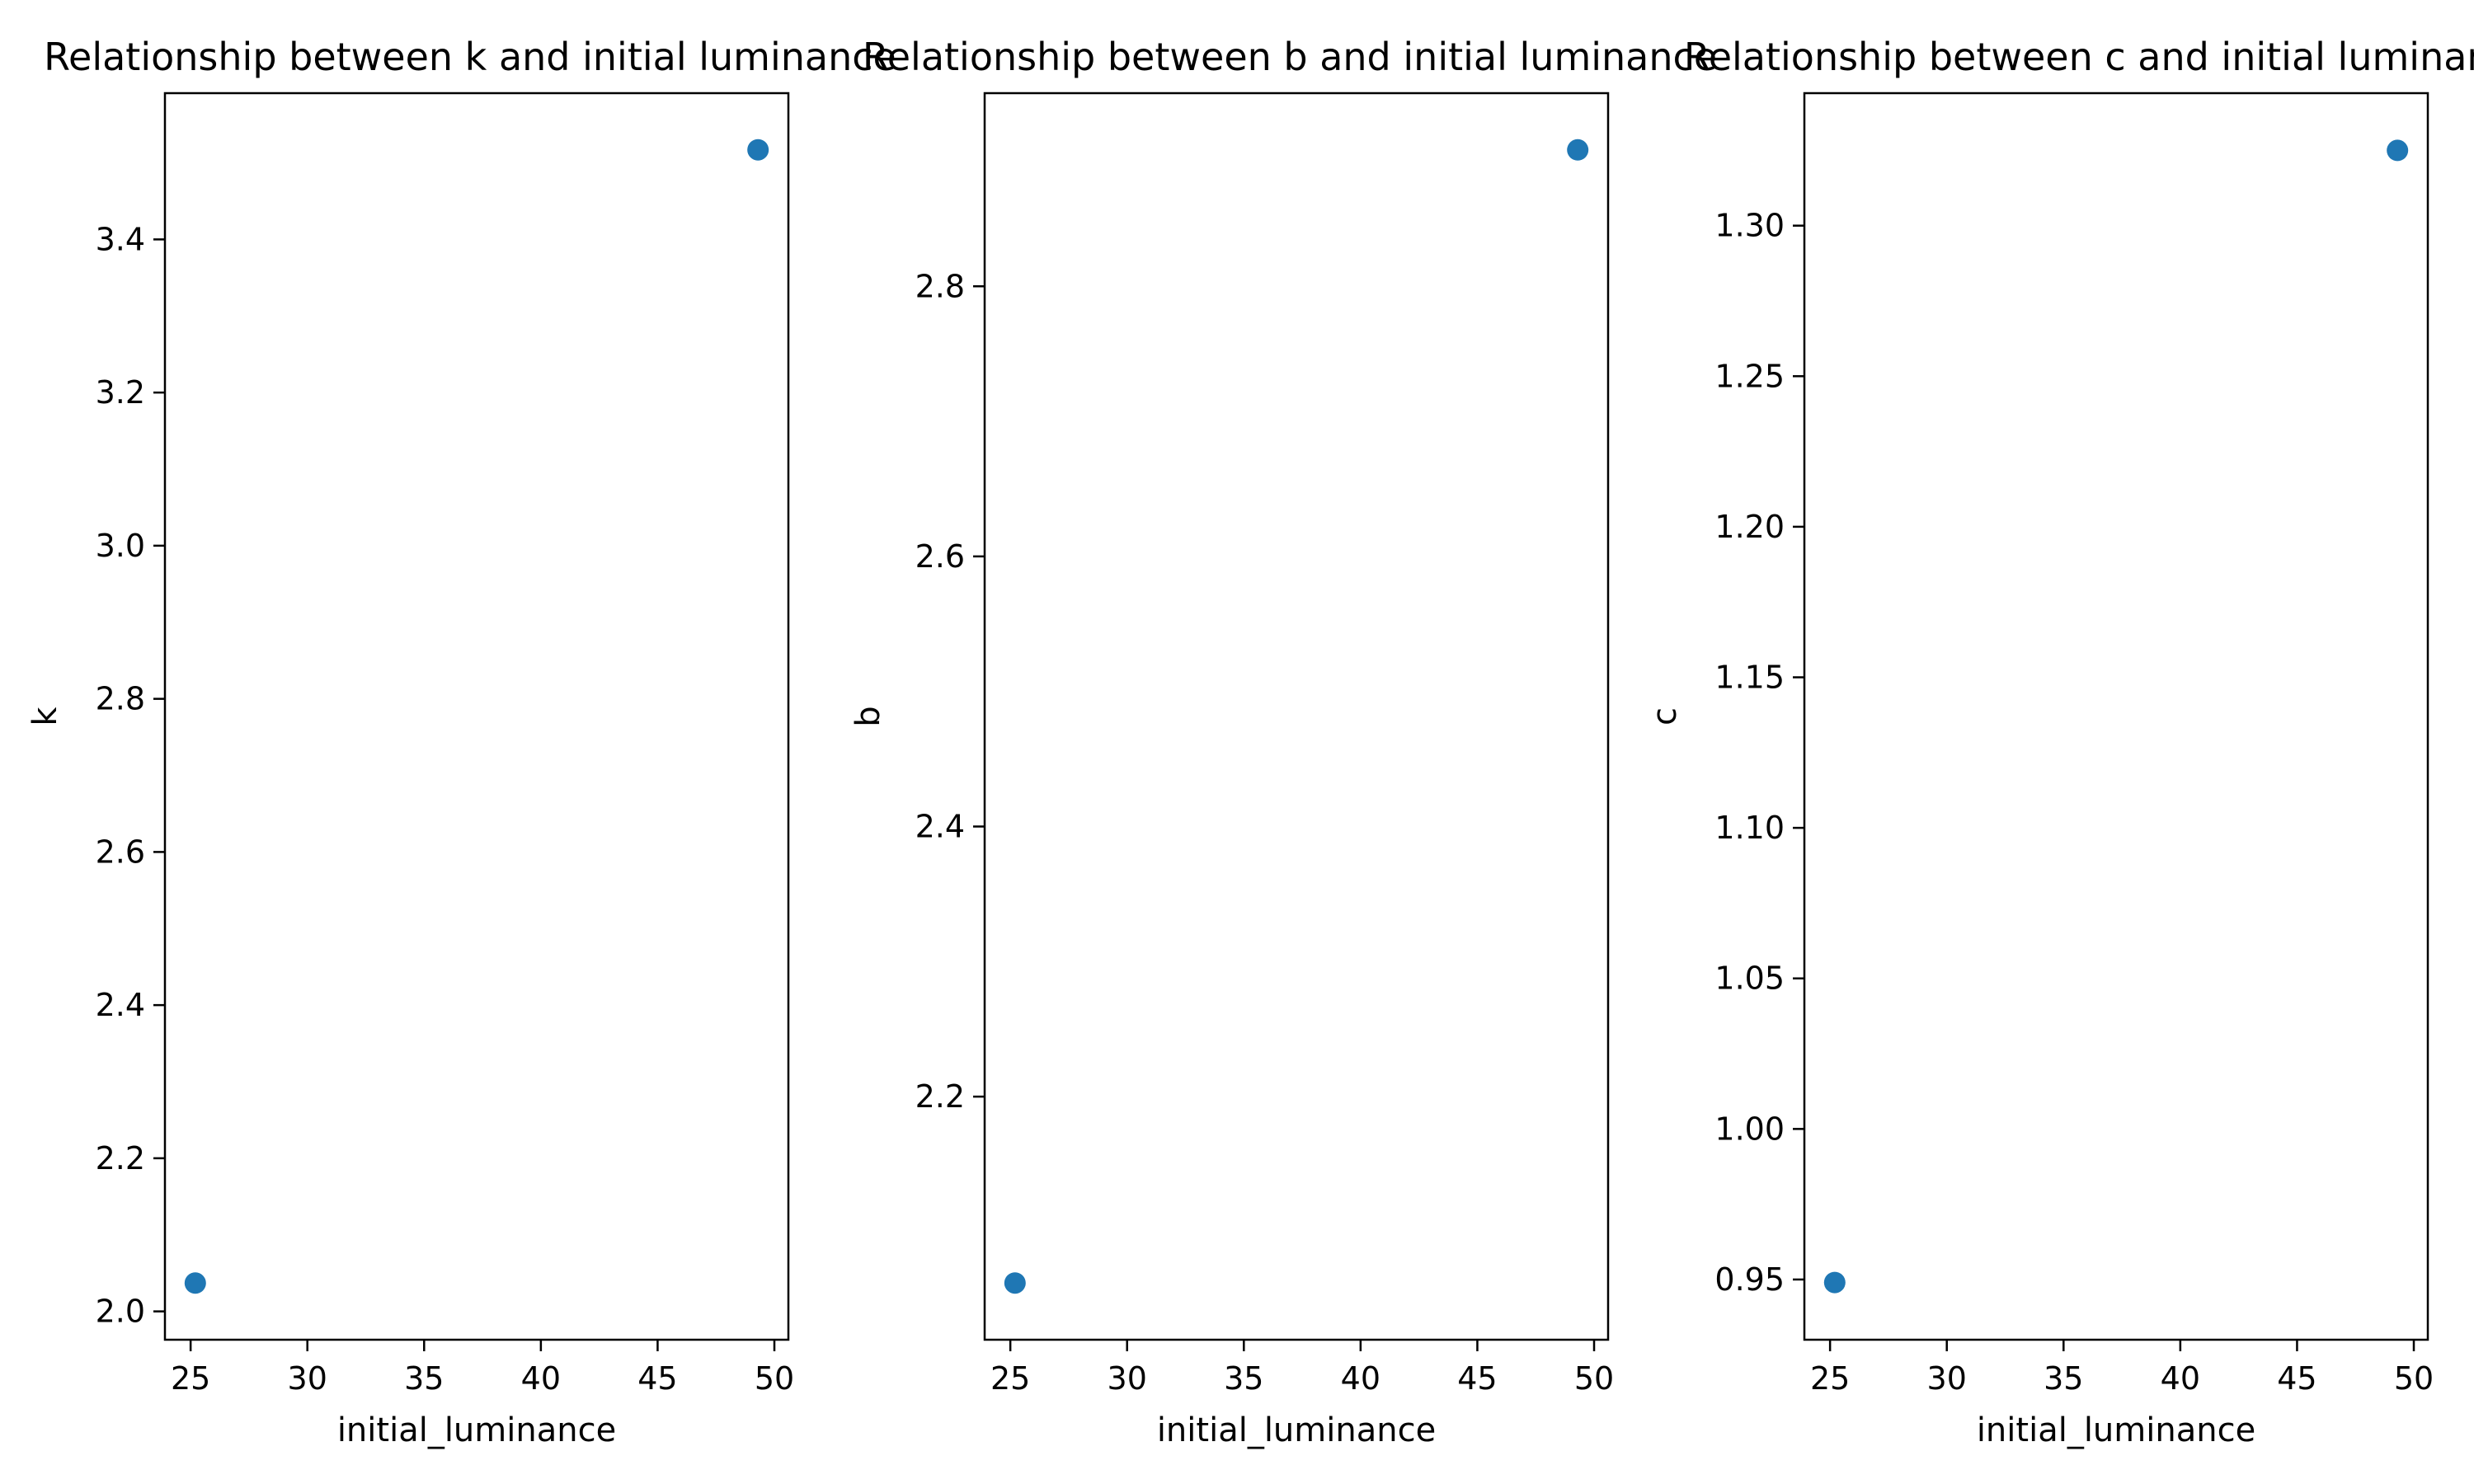 Image resolution: width=2474 pixels, height=1484 pixels. I want to click on y-tick-label: 1.20, so click(1749, 527).